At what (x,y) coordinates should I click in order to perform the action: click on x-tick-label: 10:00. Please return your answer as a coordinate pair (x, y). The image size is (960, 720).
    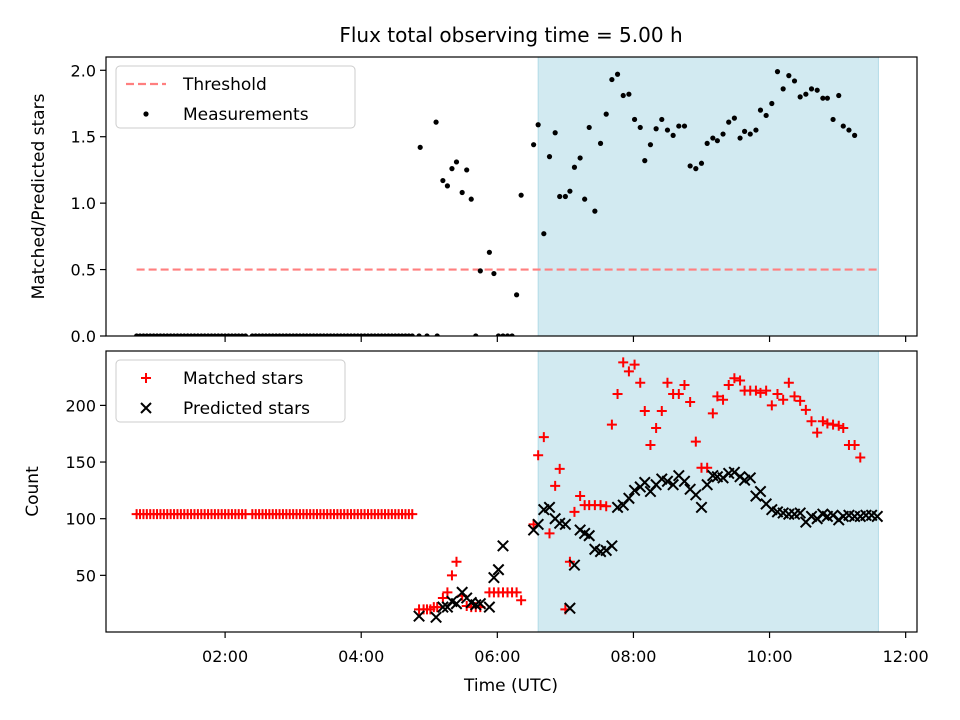
    Looking at the image, I should click on (769, 656).